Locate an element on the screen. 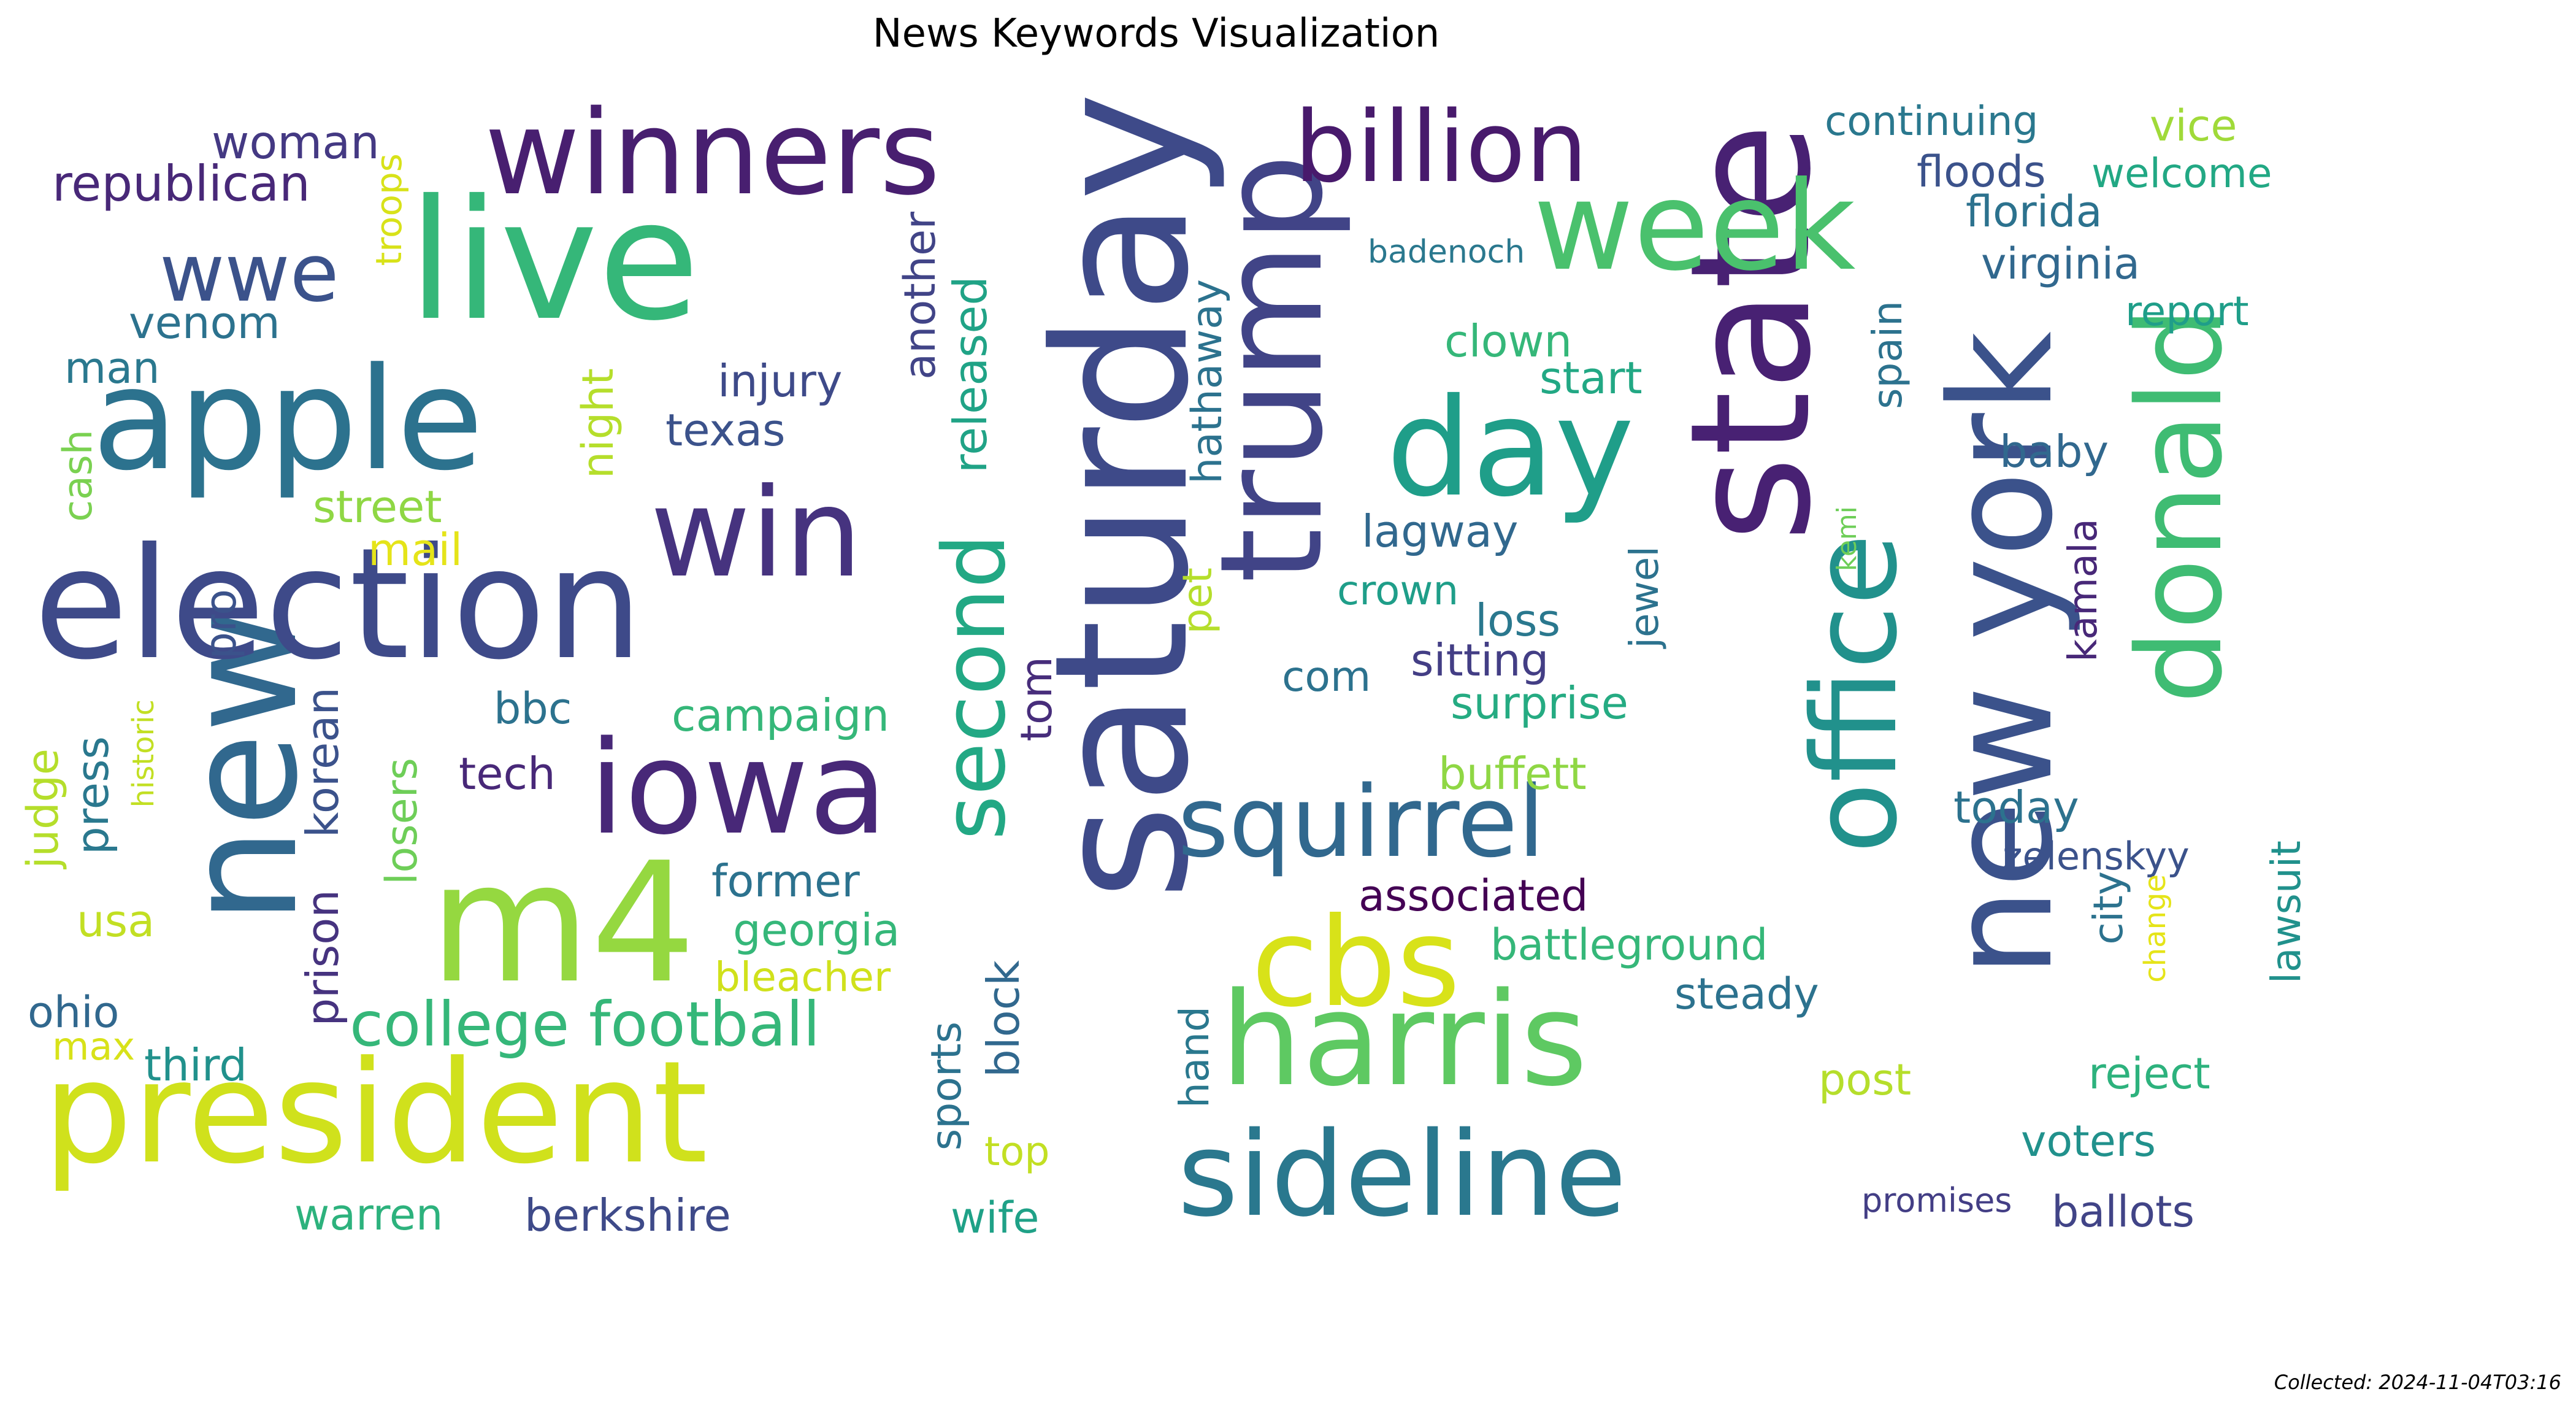 The image size is (2576, 1405). word-campaign: campaign is located at coordinates (781, 716).